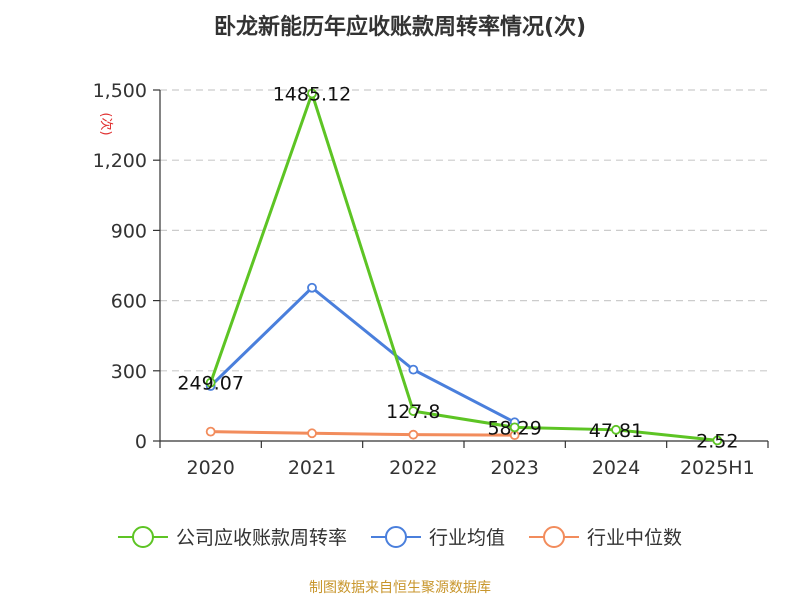 The height and width of the screenshot is (600, 800). What do you see at coordinates (616, 468) in the screenshot?
I see `x-tick-label: 2024` at bounding box center [616, 468].